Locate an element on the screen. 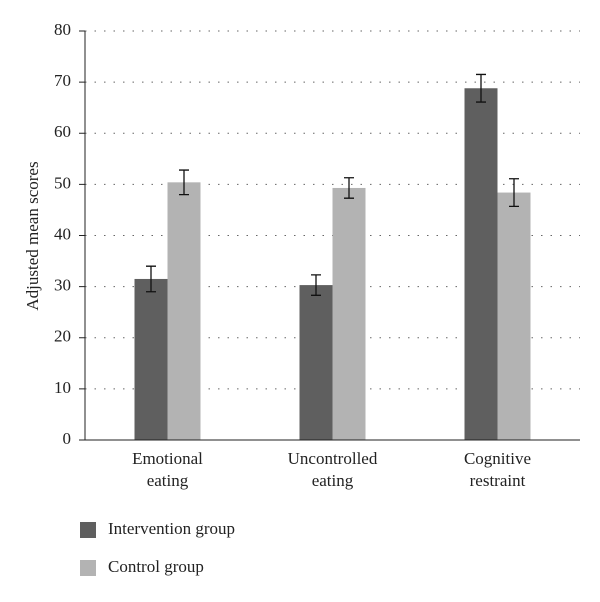 The width and height of the screenshot is (600, 602). y-tick-label: 60 is located at coordinates (62, 131).